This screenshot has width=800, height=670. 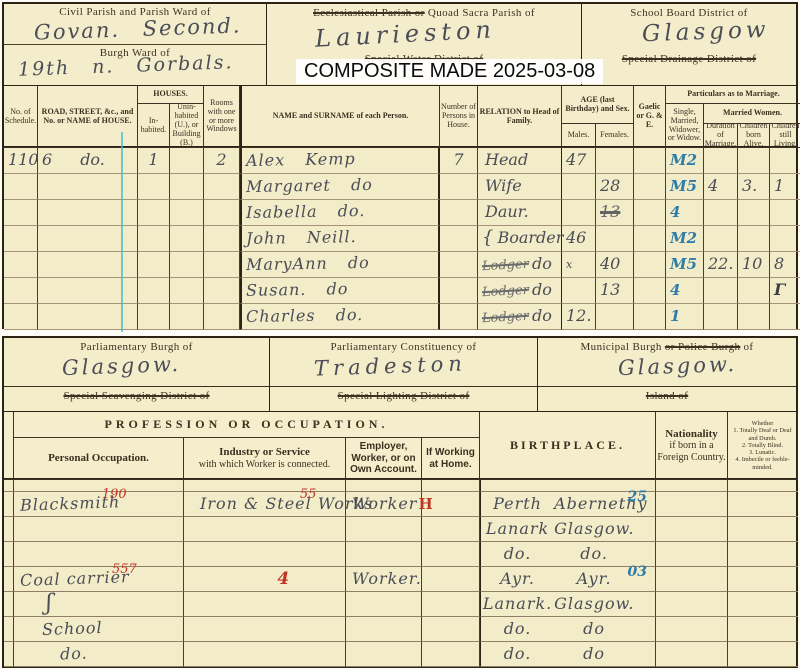 I want to click on municipal-burgh-label: Municipal Burgh or Police Burgh of, so click(x=667, y=347).